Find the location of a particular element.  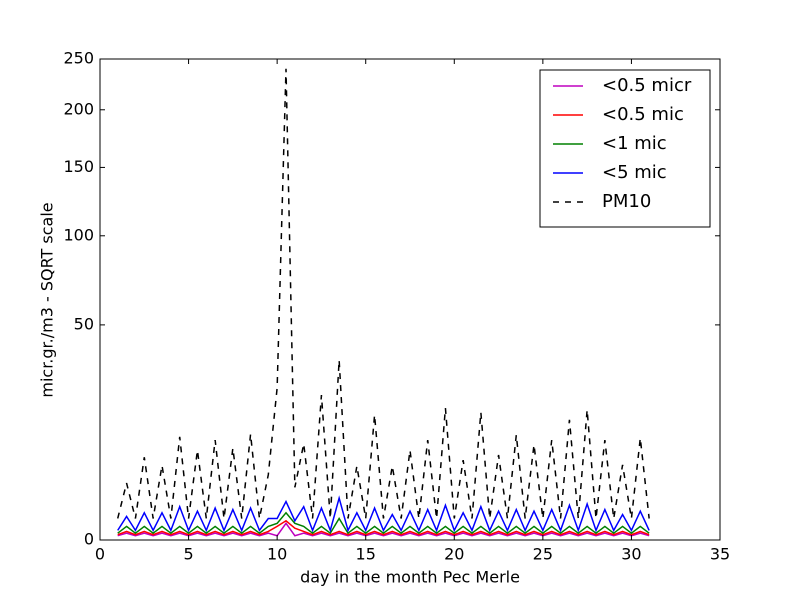

legend-box is located at coordinates (625, 148).